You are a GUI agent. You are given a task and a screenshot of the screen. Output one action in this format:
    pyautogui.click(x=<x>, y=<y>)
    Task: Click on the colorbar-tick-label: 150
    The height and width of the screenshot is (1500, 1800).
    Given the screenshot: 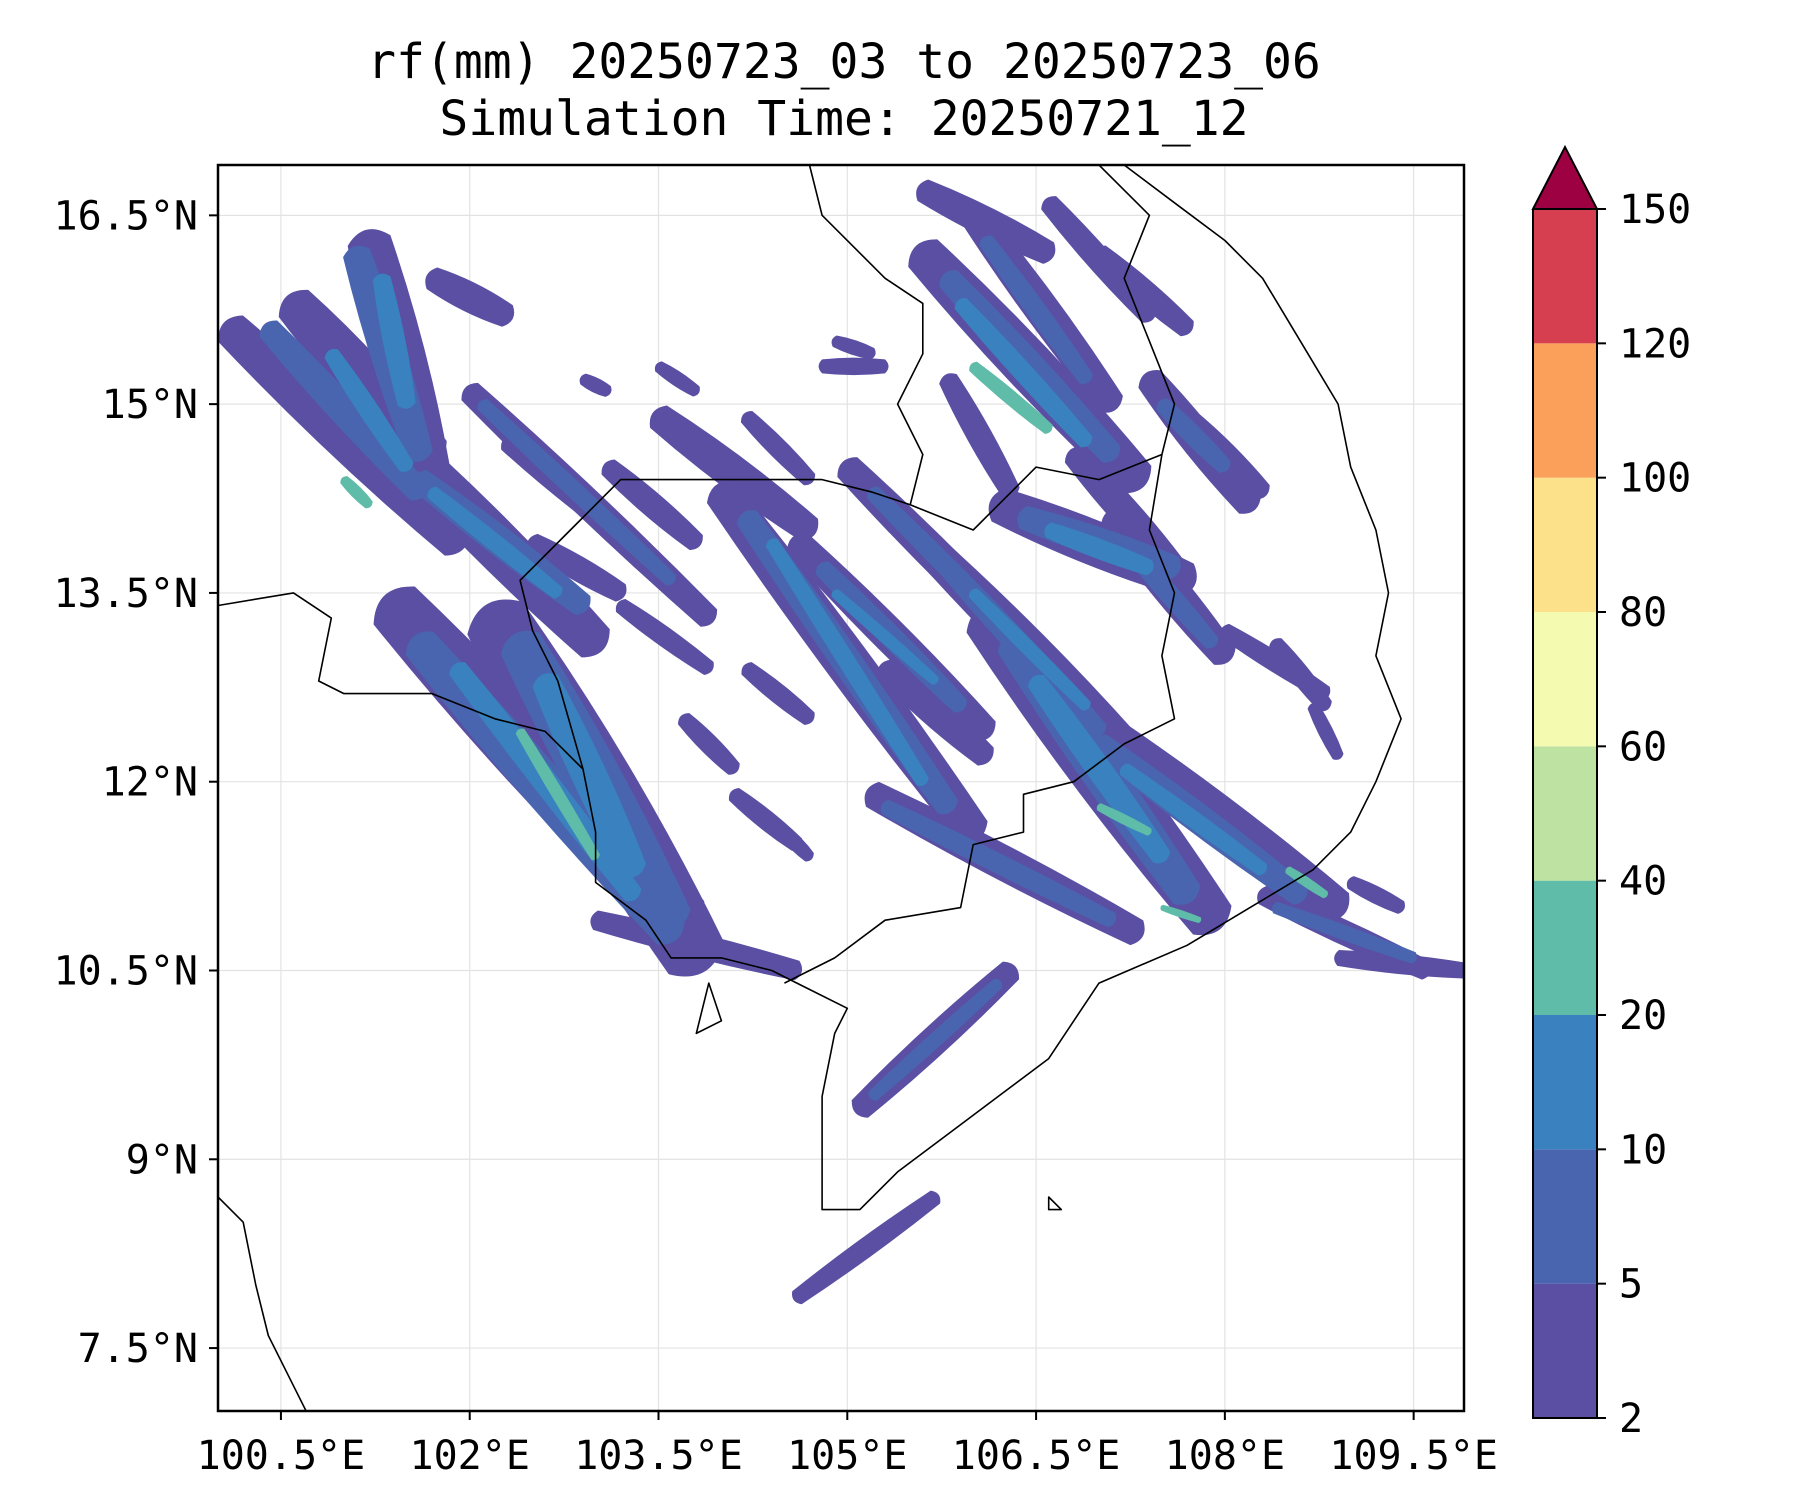 What is the action you would take?
    pyautogui.click(x=1655, y=210)
    